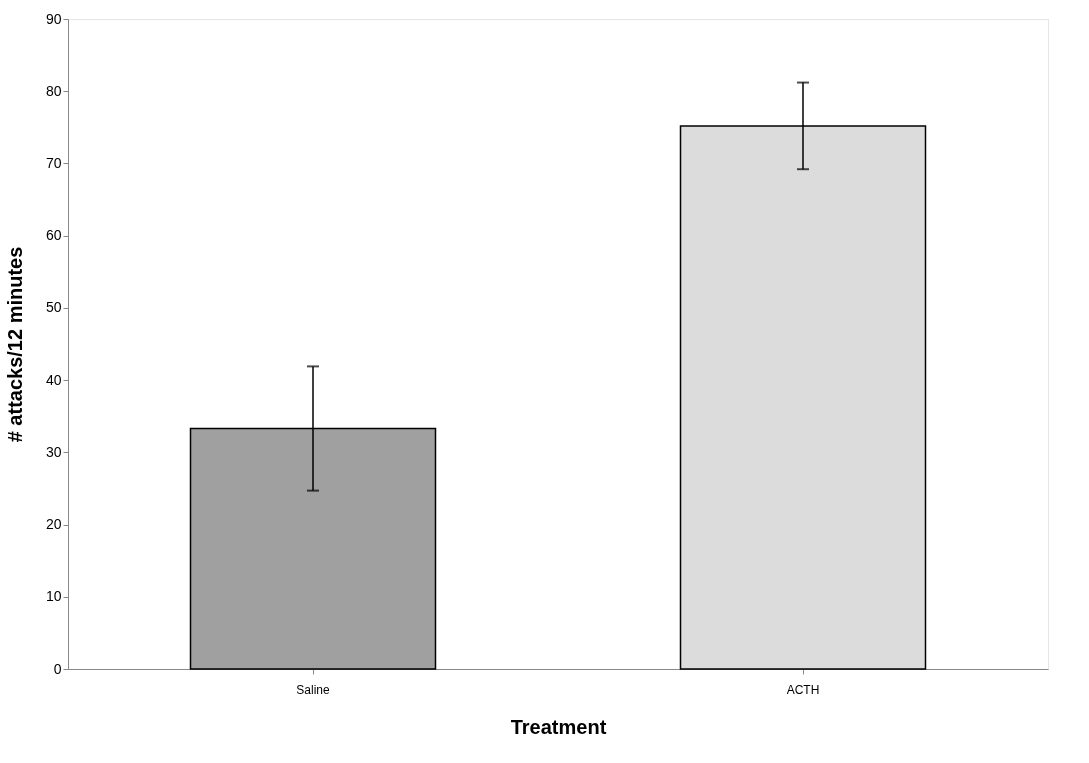 The width and height of the screenshot is (1089, 763). Describe the element at coordinates (53, 379) in the screenshot. I see `y-tick-label: 40` at that location.